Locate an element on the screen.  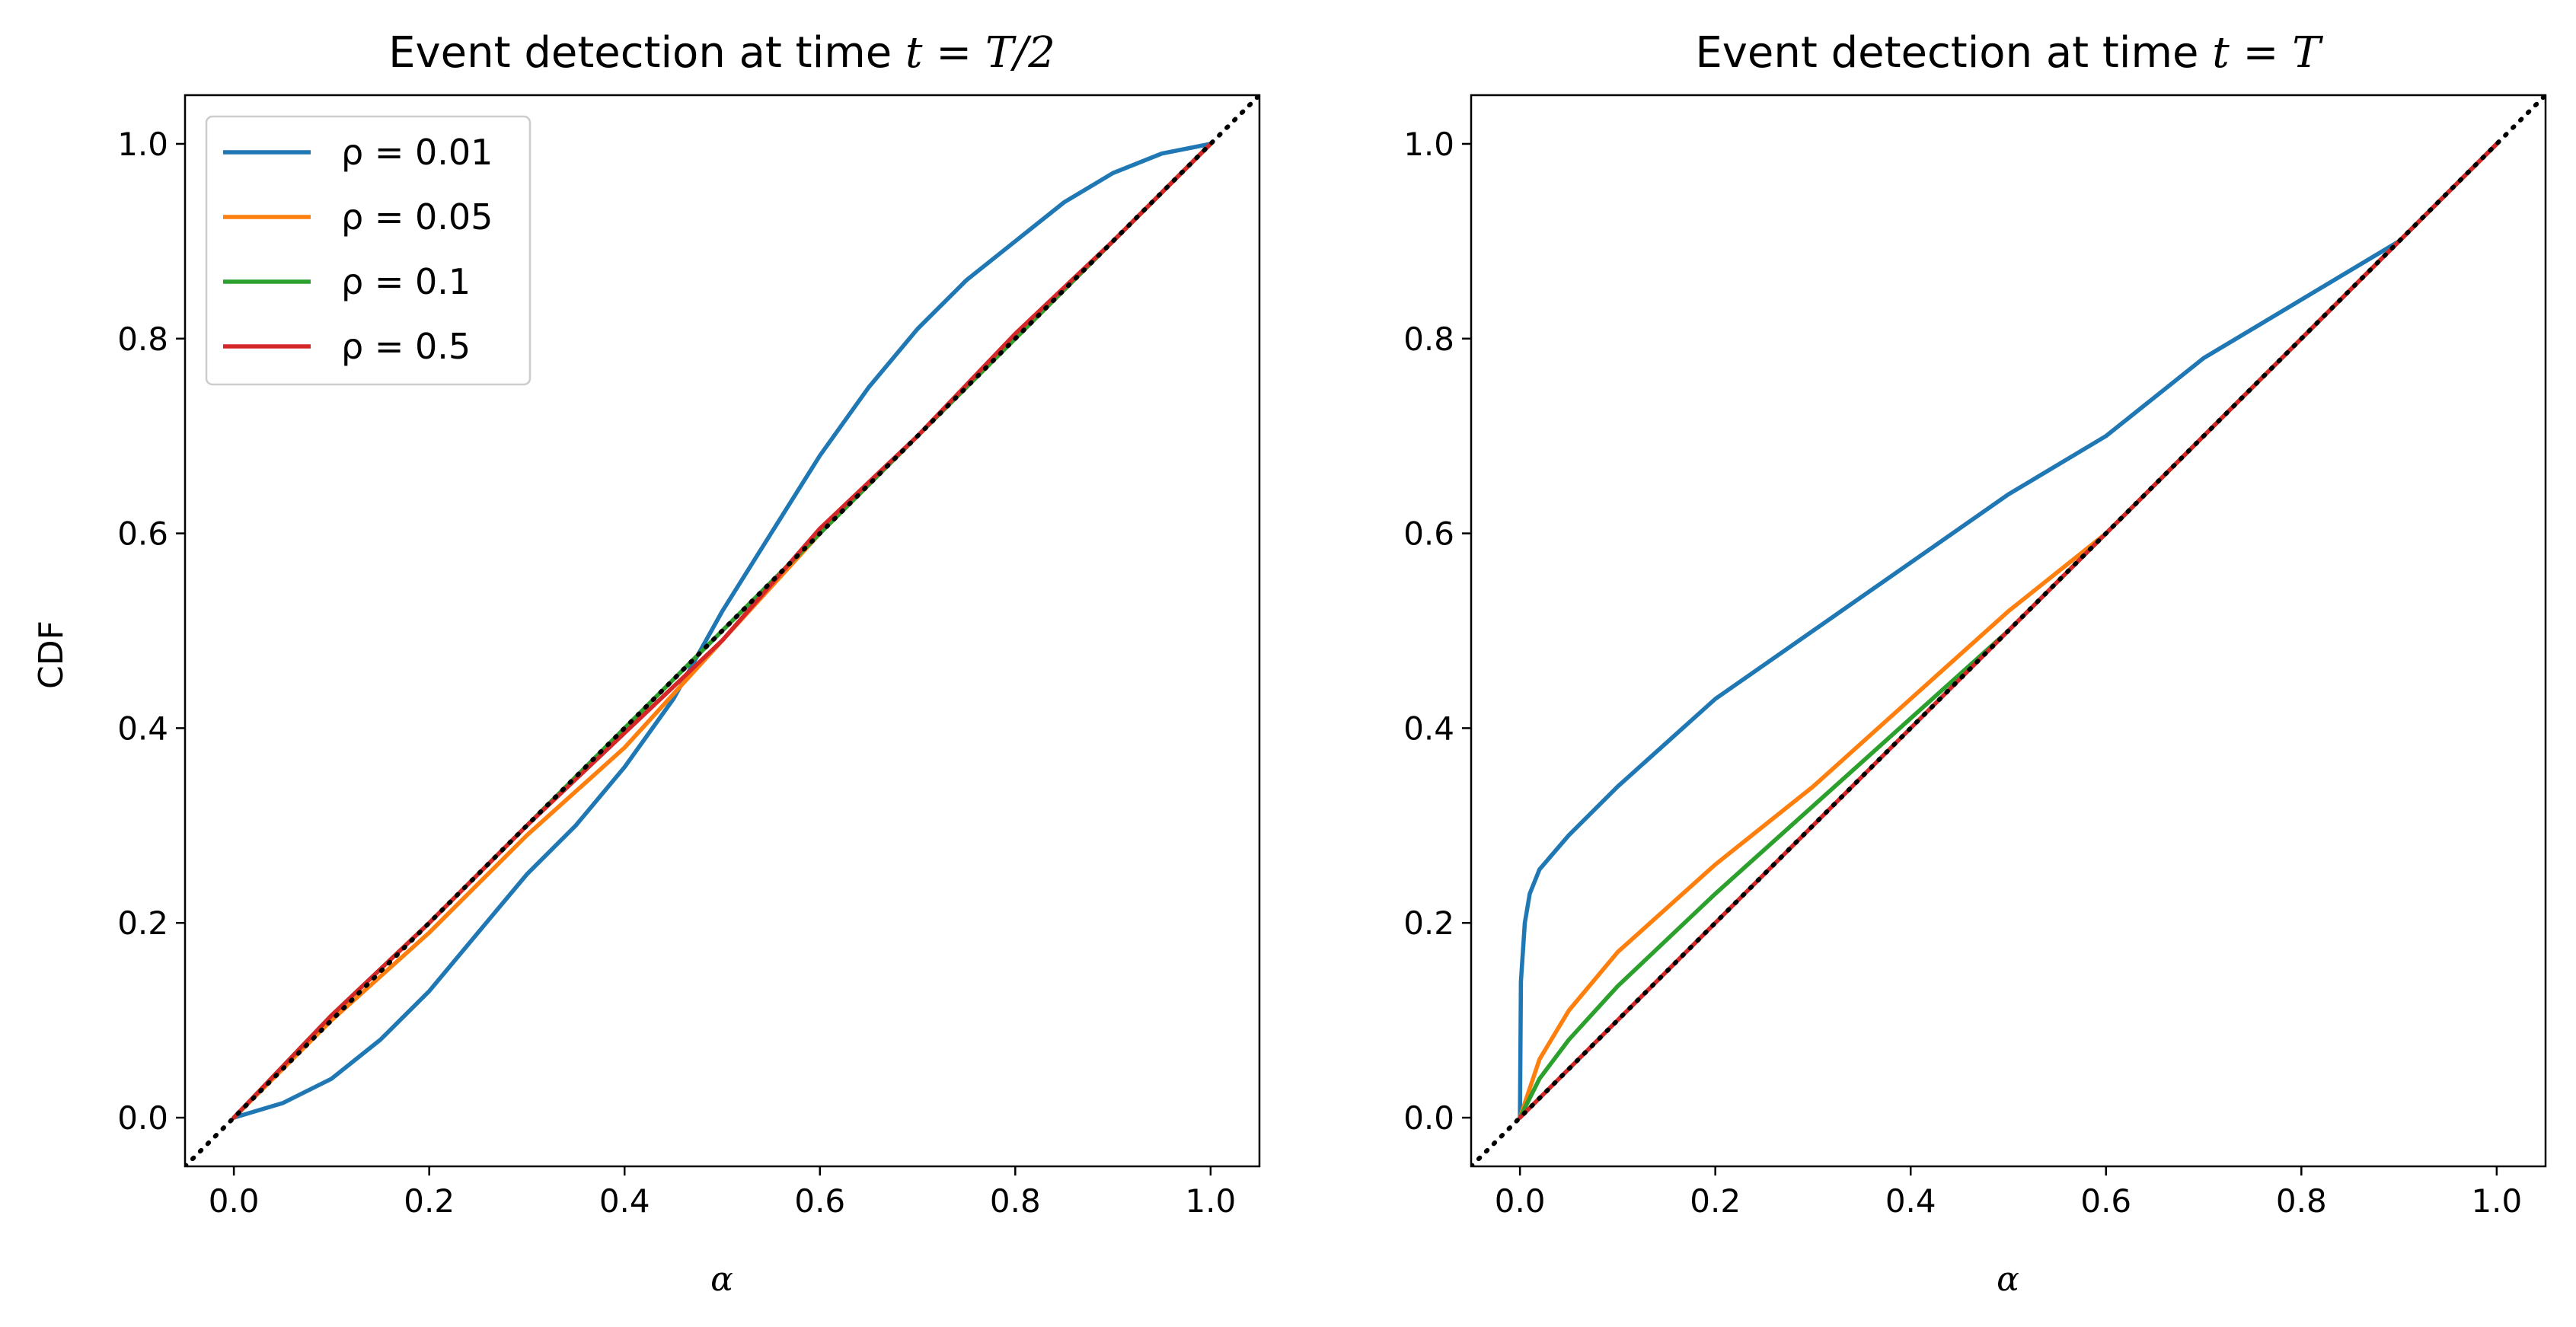
legend-label: ρ = 0.5 is located at coordinates (406, 346).